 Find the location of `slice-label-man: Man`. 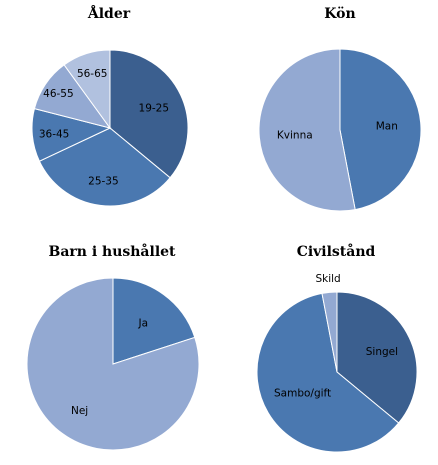

slice-label-man: Man is located at coordinates (387, 127).